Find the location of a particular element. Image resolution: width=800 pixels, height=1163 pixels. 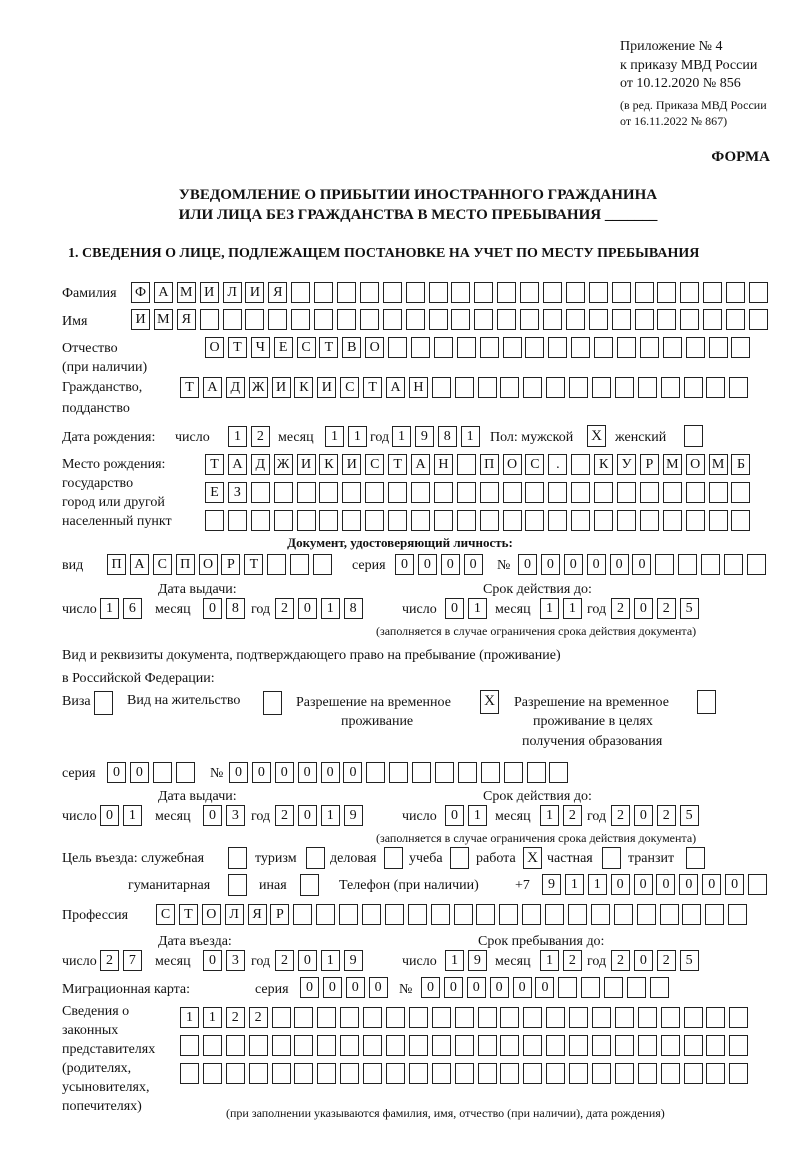

character-cell: И is located at coordinates (140, 319).